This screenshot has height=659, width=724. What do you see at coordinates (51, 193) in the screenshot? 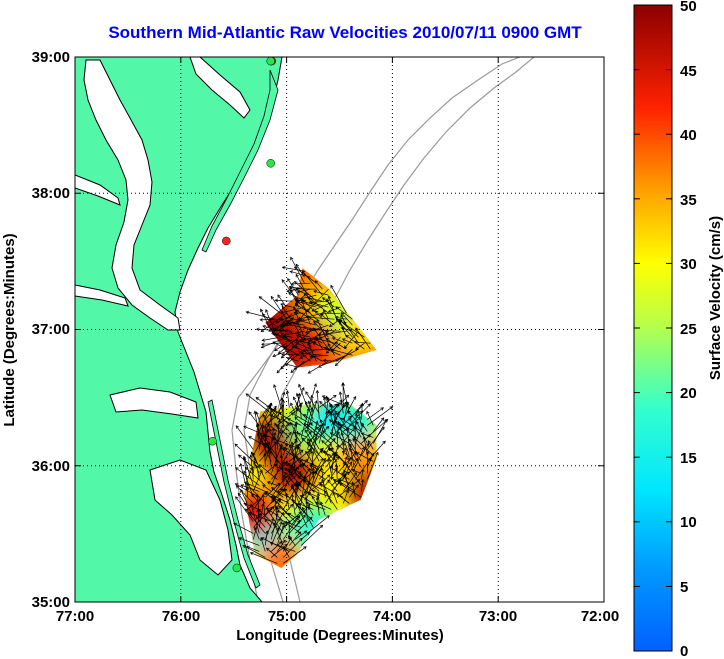
I see `y-tick-label: 38:00` at bounding box center [51, 193].